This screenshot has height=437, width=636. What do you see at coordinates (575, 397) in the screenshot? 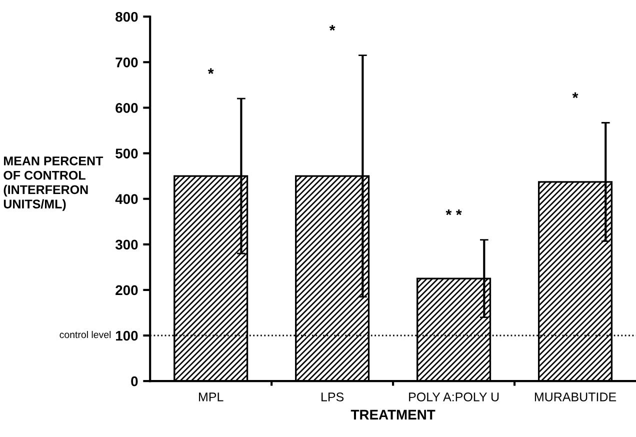
I see `x-tick-label: MURABUTIDE` at bounding box center [575, 397].